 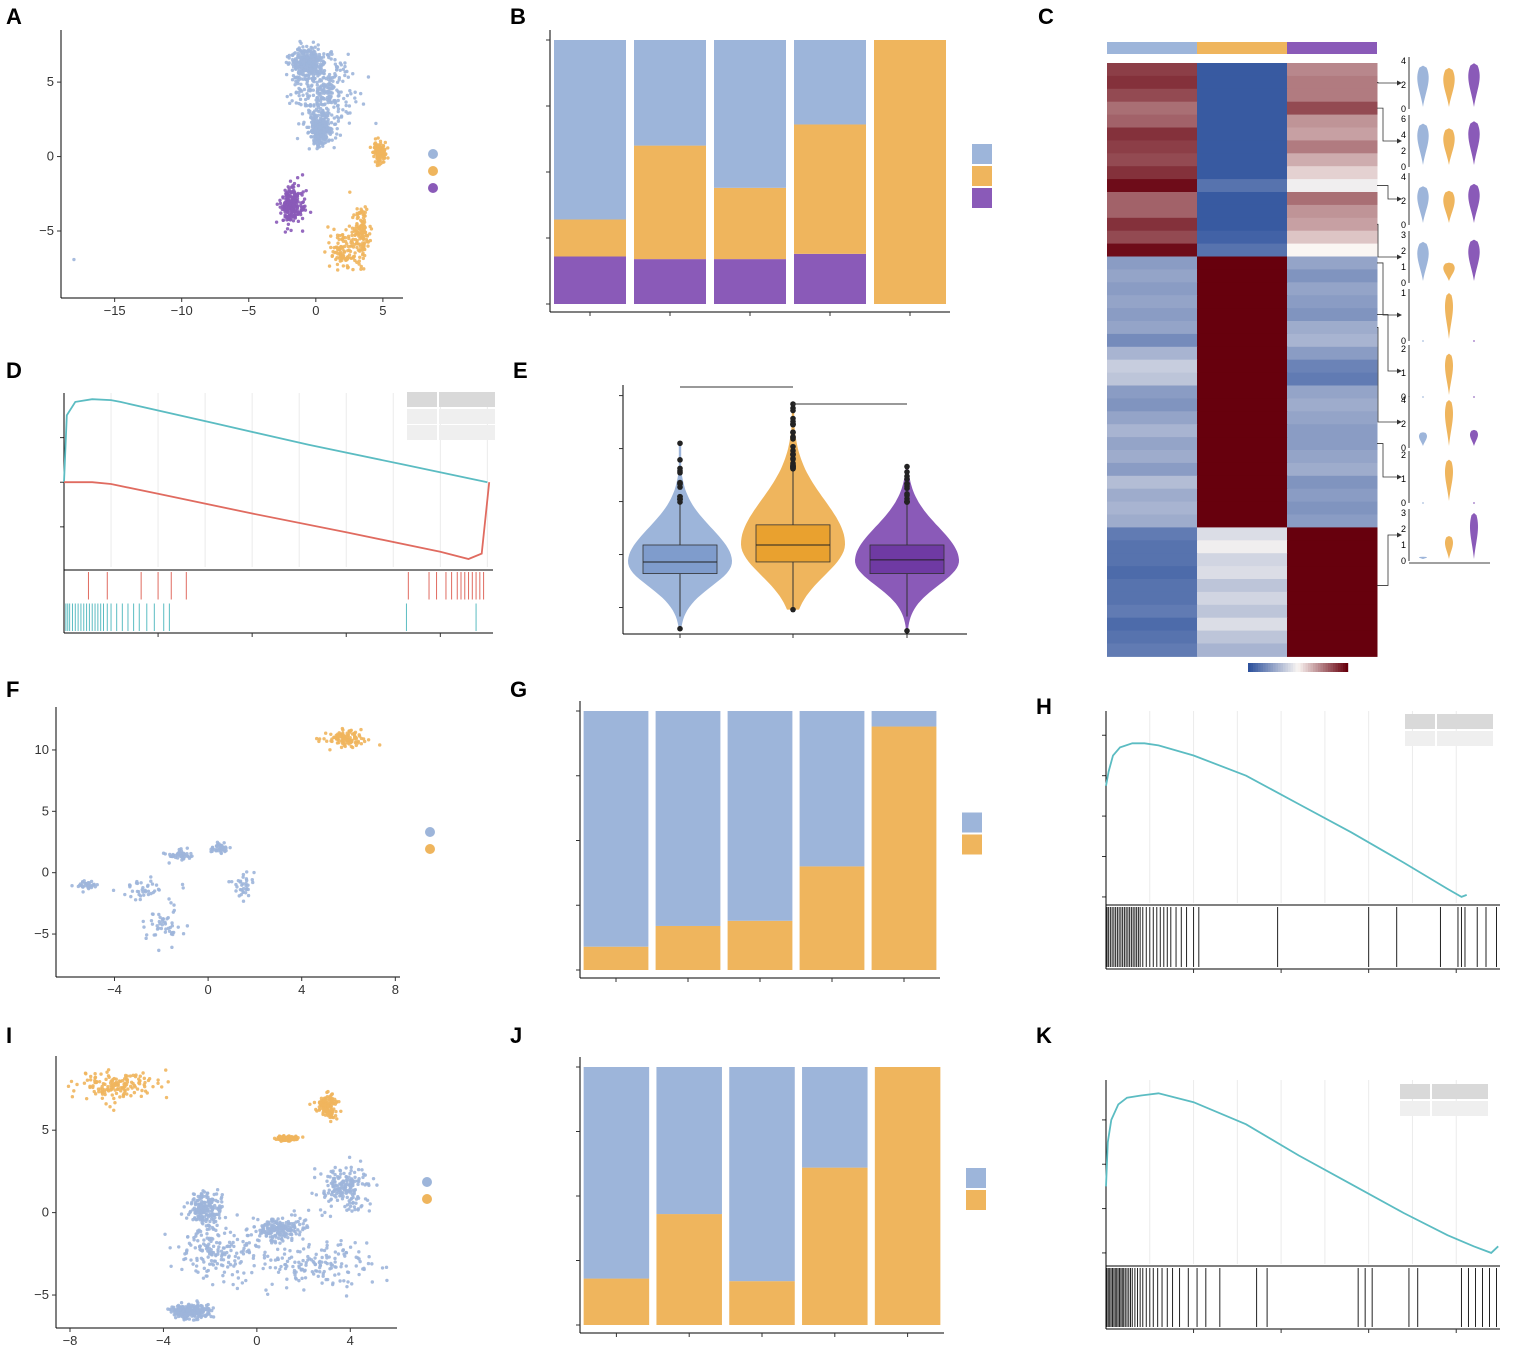 What do you see at coordinates (1415, 1091) in the screenshot?
I see `table-header-cell` at bounding box center [1415, 1091].